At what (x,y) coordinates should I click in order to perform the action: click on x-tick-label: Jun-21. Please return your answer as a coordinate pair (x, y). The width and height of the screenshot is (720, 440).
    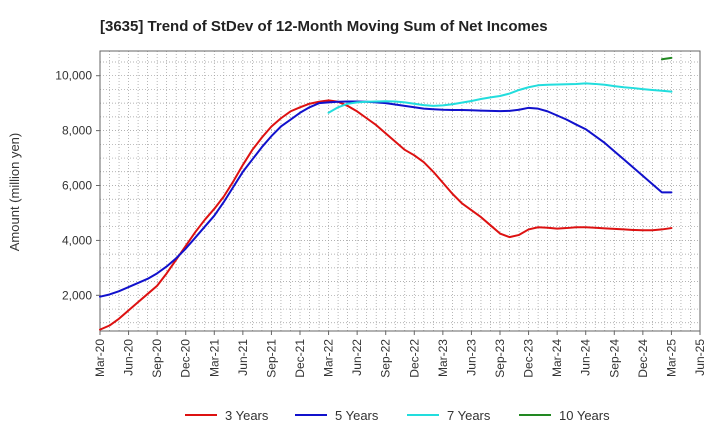
    Looking at the image, I should click on (243, 357).